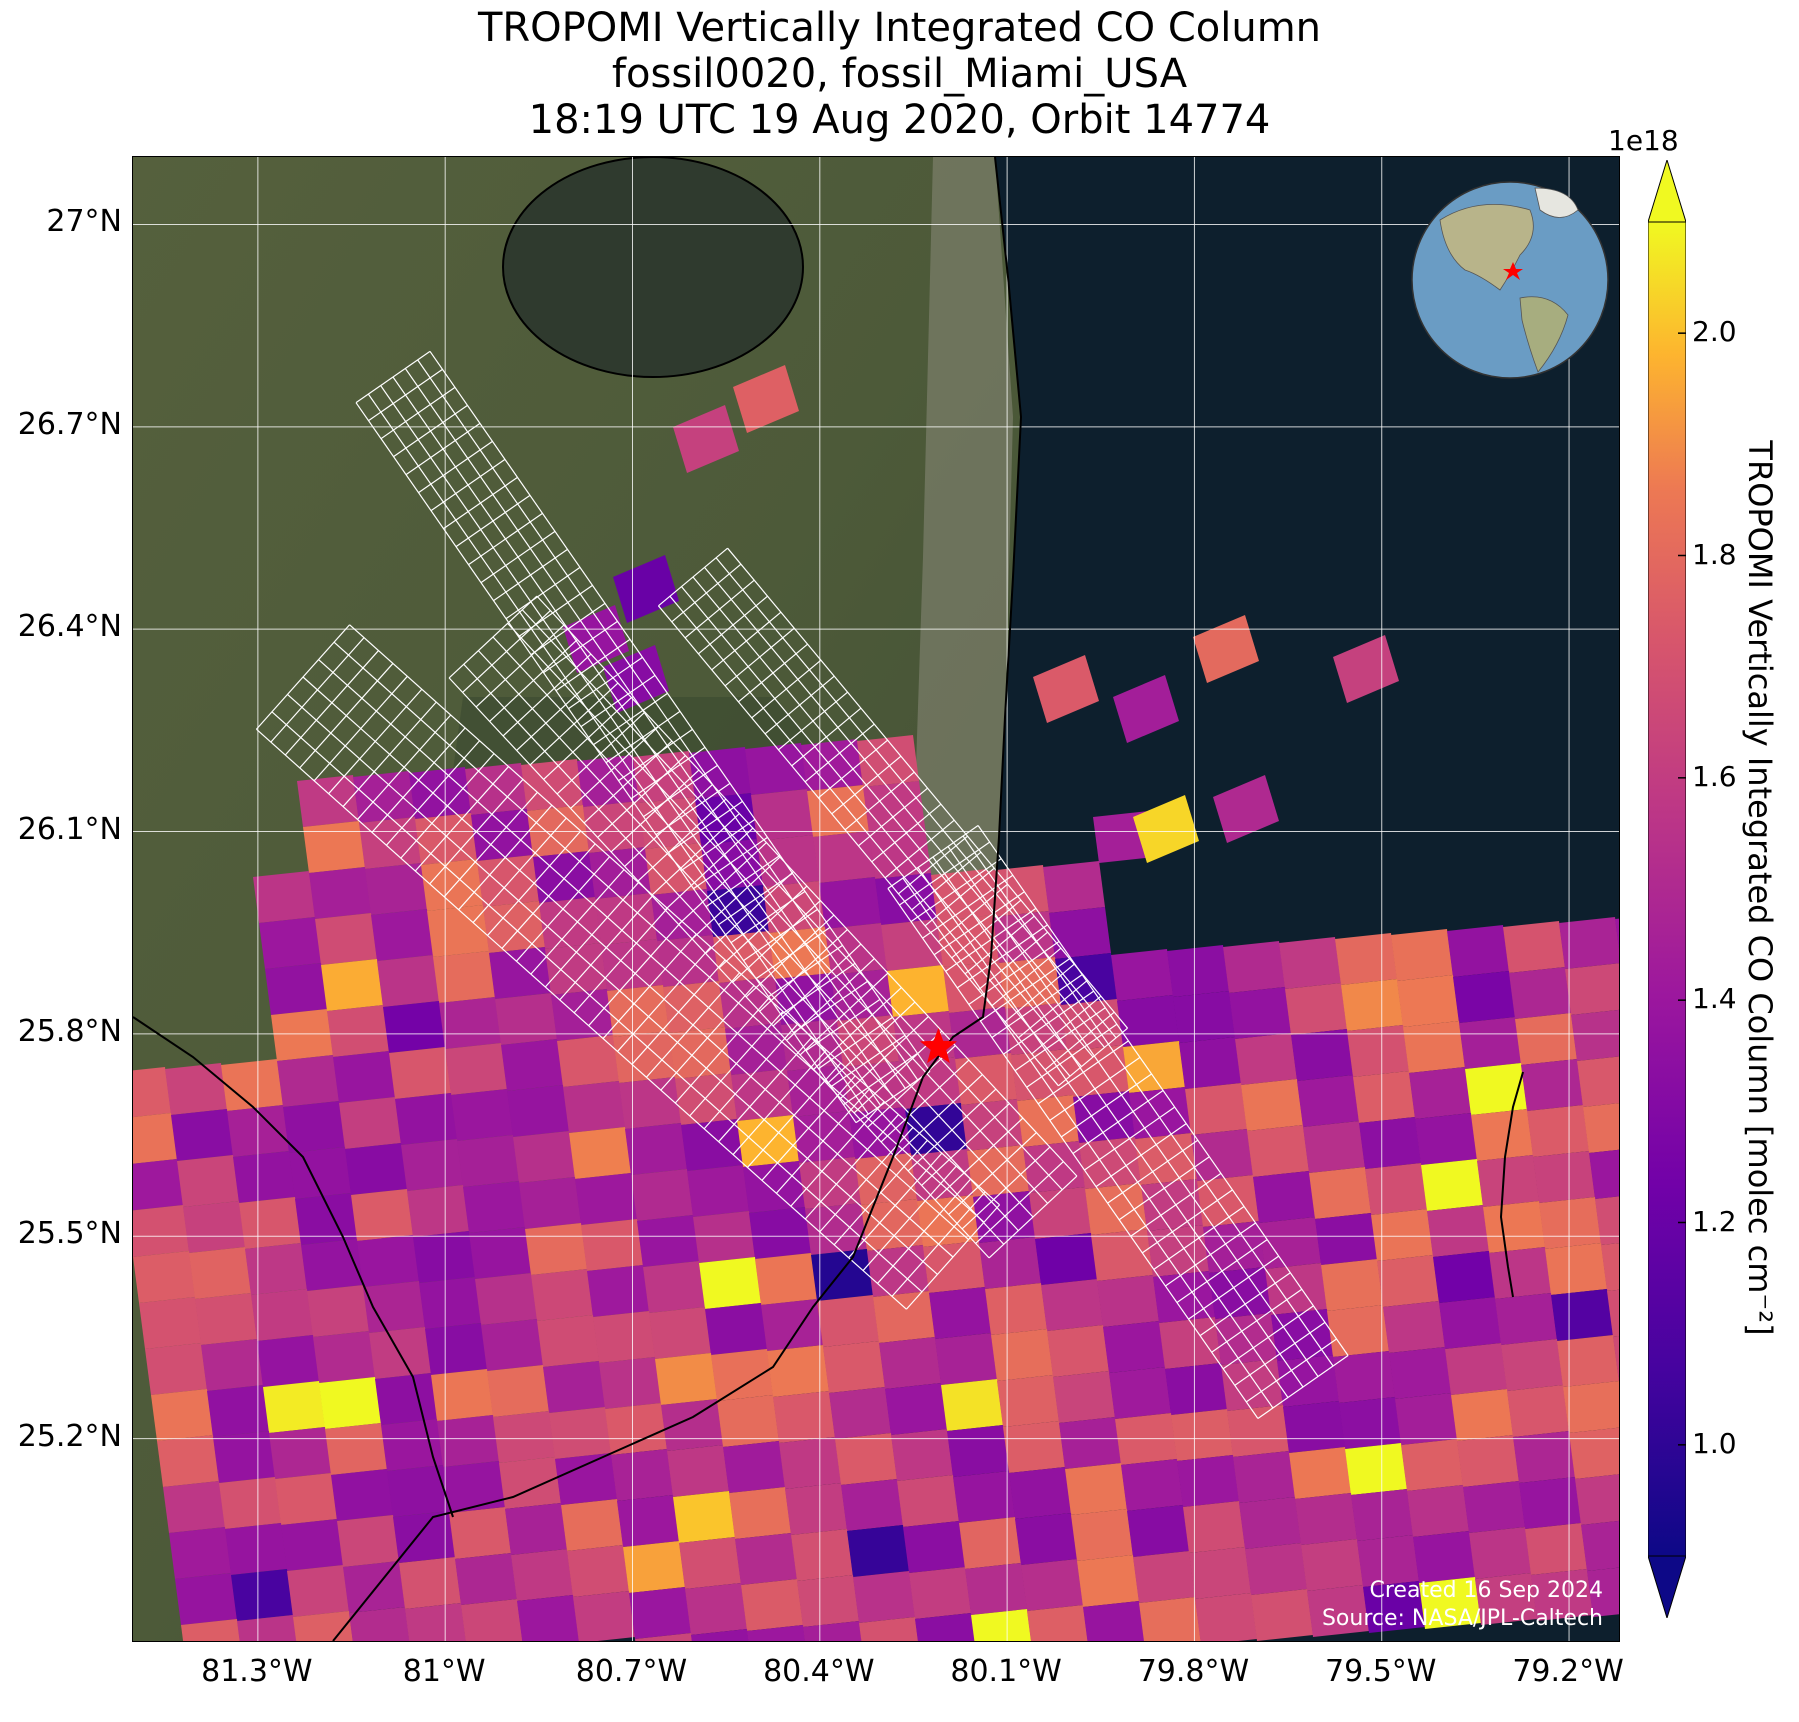  What do you see at coordinates (1643, 140) in the screenshot?
I see `colorbar-exponent: 1e18` at bounding box center [1643, 140].